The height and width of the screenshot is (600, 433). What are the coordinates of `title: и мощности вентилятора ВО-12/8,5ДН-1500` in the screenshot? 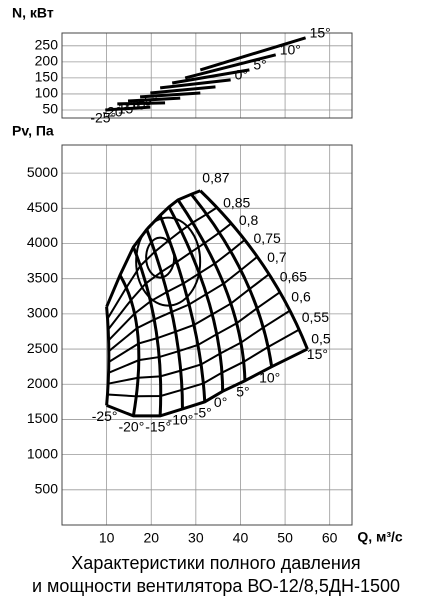 It's located at (216, 586).